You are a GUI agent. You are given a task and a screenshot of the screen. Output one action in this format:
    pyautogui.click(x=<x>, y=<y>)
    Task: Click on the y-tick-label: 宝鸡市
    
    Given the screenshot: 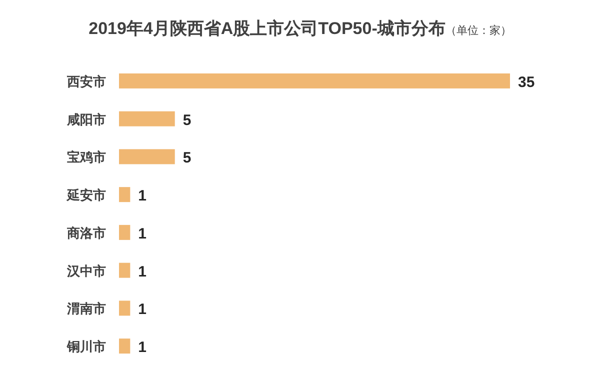 What is the action you would take?
    pyautogui.click(x=86, y=157)
    